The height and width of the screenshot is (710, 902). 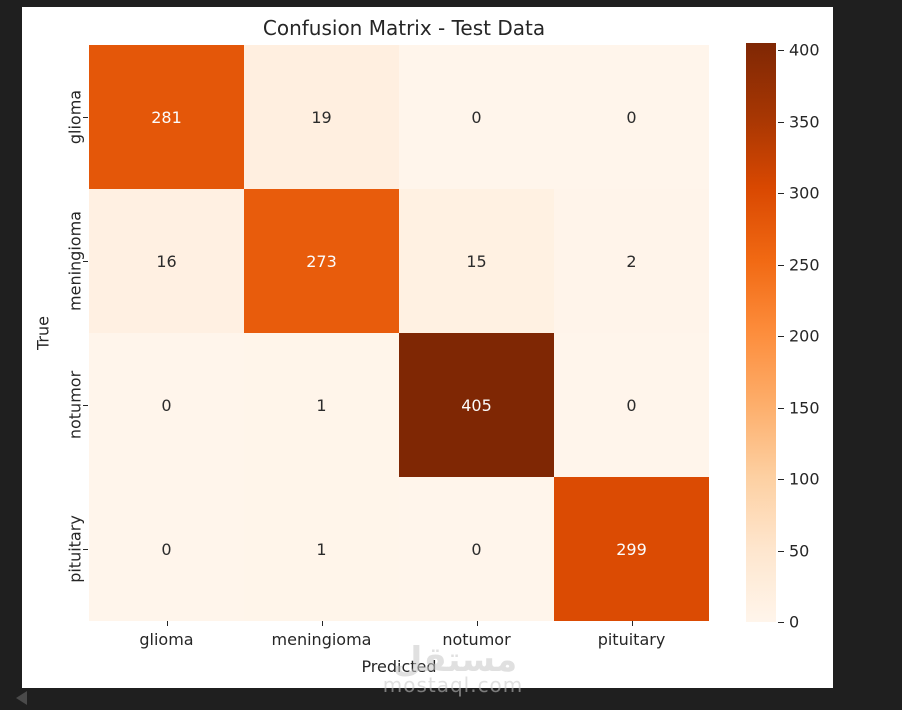 I want to click on heatmap-cell-glioma-pituitary: 0, so click(x=631, y=117).